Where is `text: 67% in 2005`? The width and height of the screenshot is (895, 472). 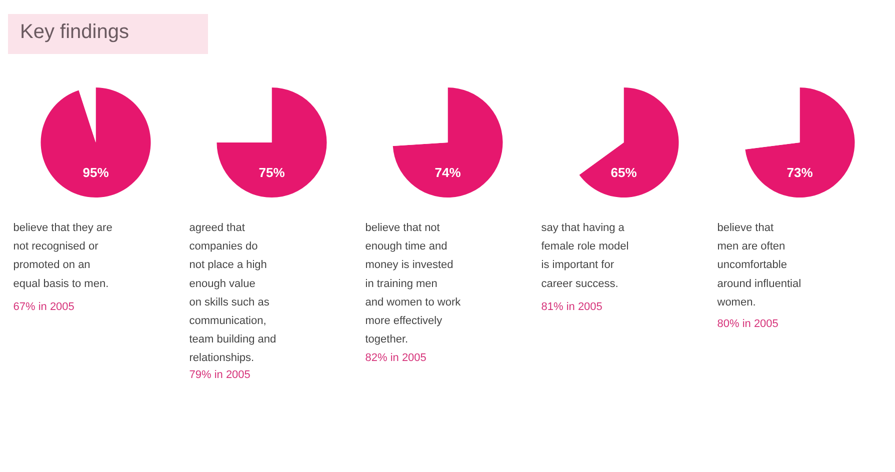
text: 67% in 2005 is located at coordinates (43, 306).